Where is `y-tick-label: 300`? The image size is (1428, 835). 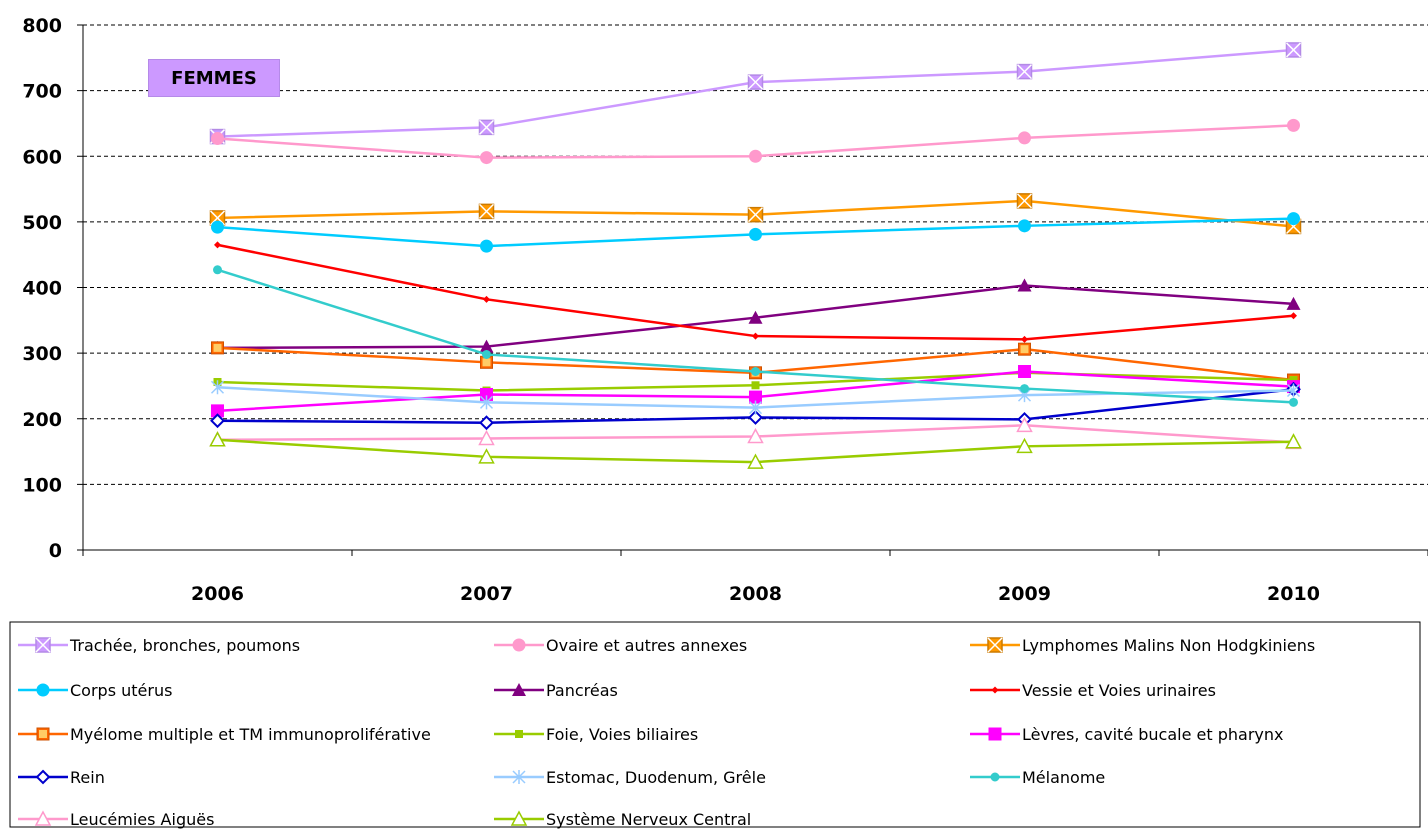 y-tick-label: 300 is located at coordinates (42, 354).